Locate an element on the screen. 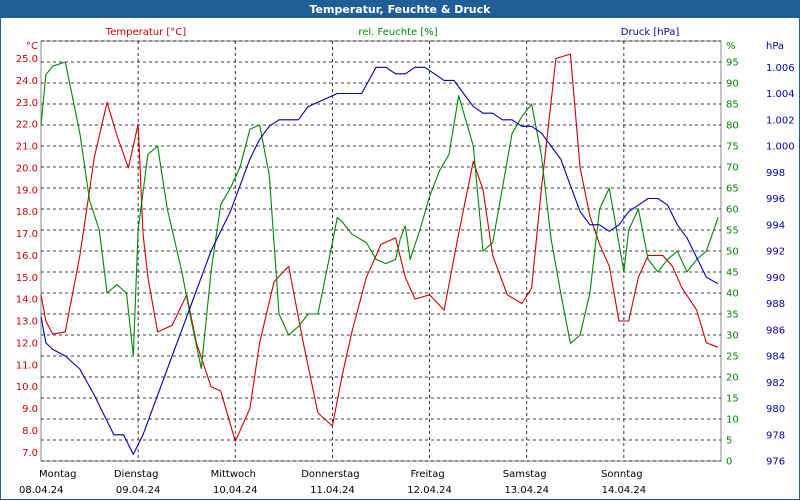  day-label: Montag is located at coordinates (57, 474).